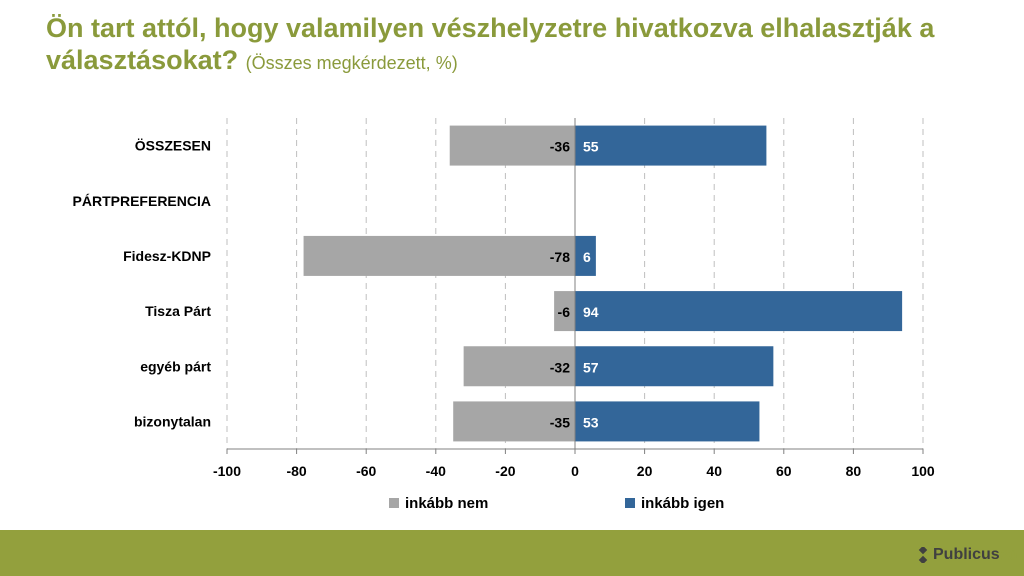 The image size is (1024, 576). What do you see at coordinates (178, 311) in the screenshot?
I see `category-label: Tisza Párt` at bounding box center [178, 311].